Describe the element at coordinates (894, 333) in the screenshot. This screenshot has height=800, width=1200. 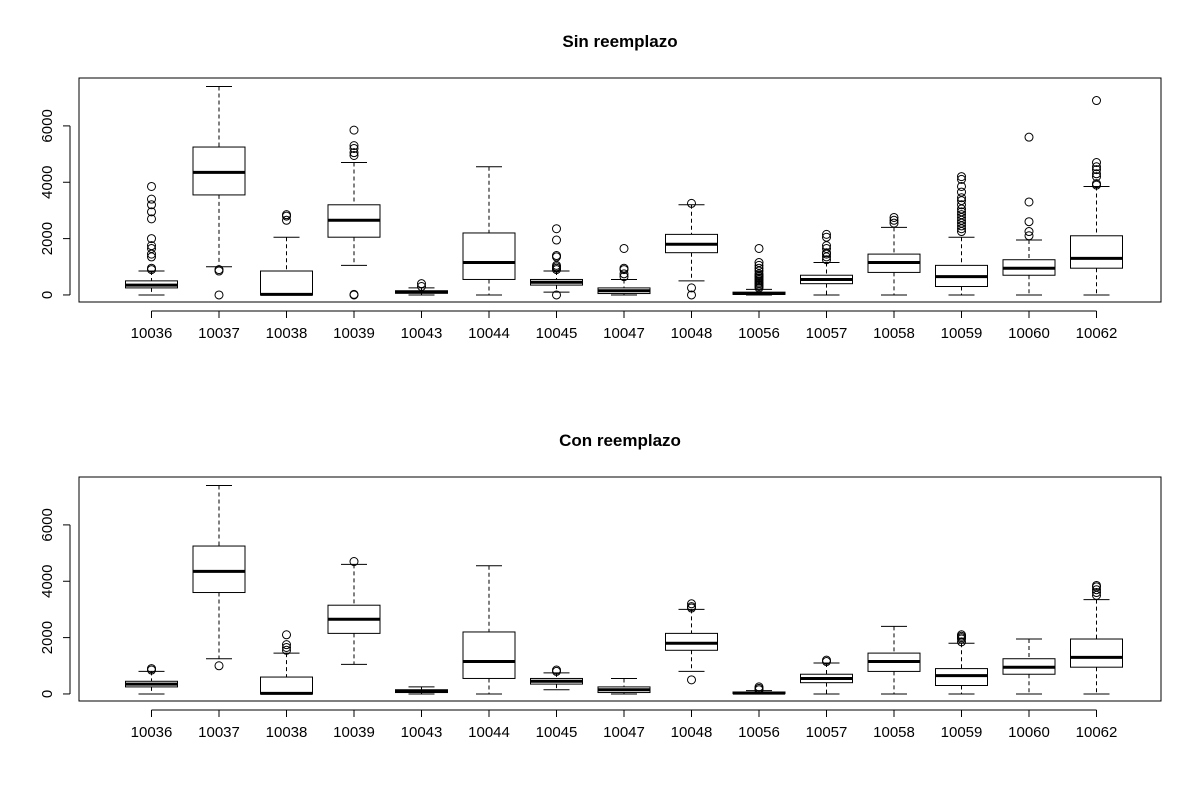
I see `x-tick-label: 10058` at that location.